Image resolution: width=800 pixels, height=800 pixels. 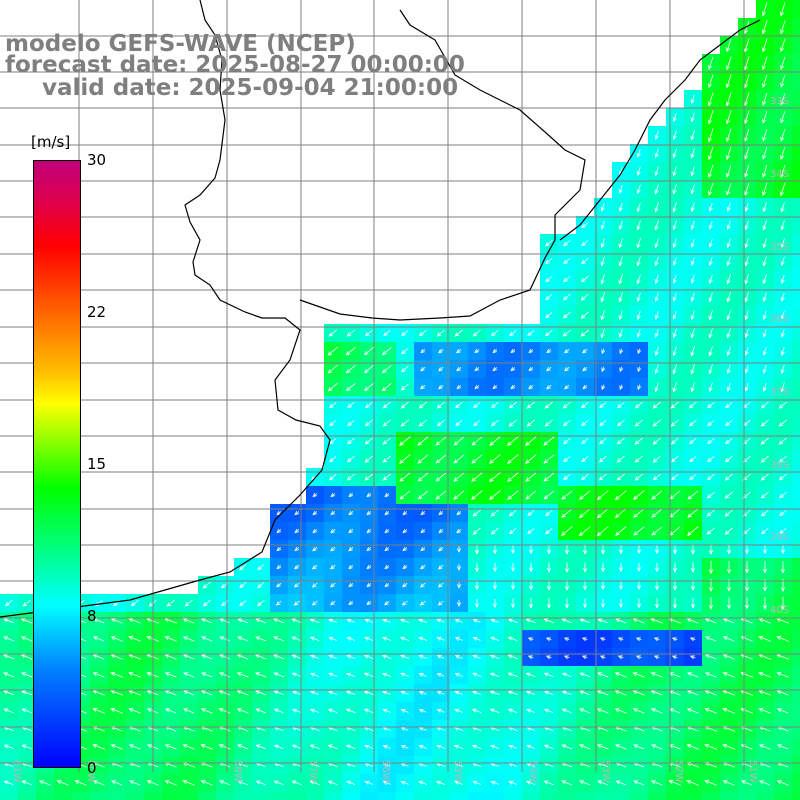 I want to click on colorbar-tick-8: 8, so click(x=92, y=616).